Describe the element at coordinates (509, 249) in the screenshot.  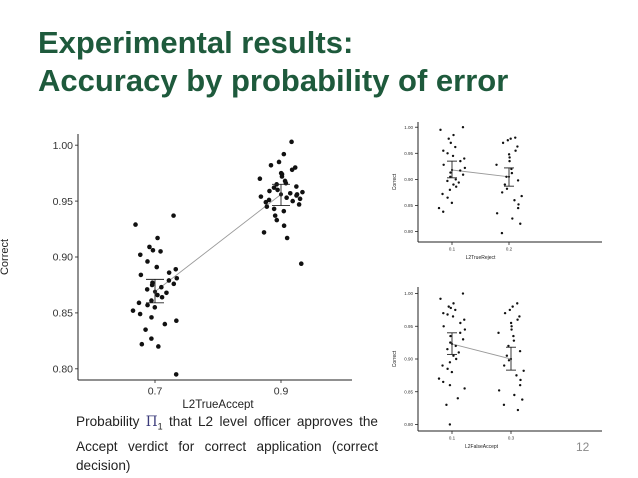
I see `x-tick-label: 0.2` at that location.